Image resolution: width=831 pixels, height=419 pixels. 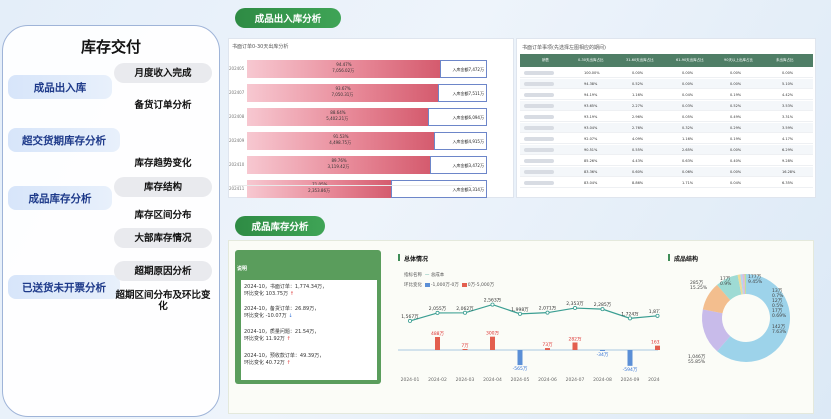 I want to click on outbound-row: 202405 94.47% 7,056.02万 入库金额7,472万, so click(x=359, y=69).